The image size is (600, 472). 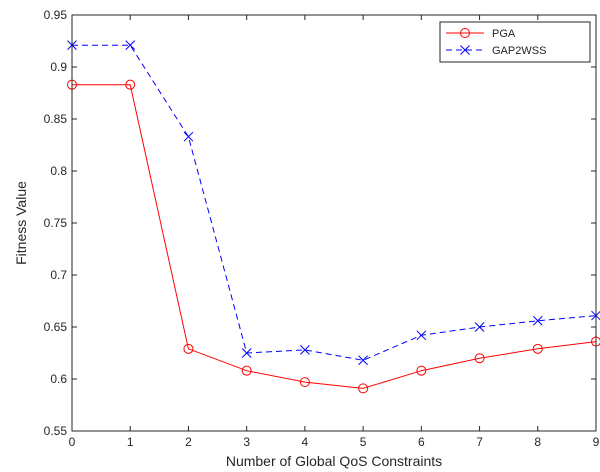 I want to click on x-tick-label: 5, so click(x=363, y=442).